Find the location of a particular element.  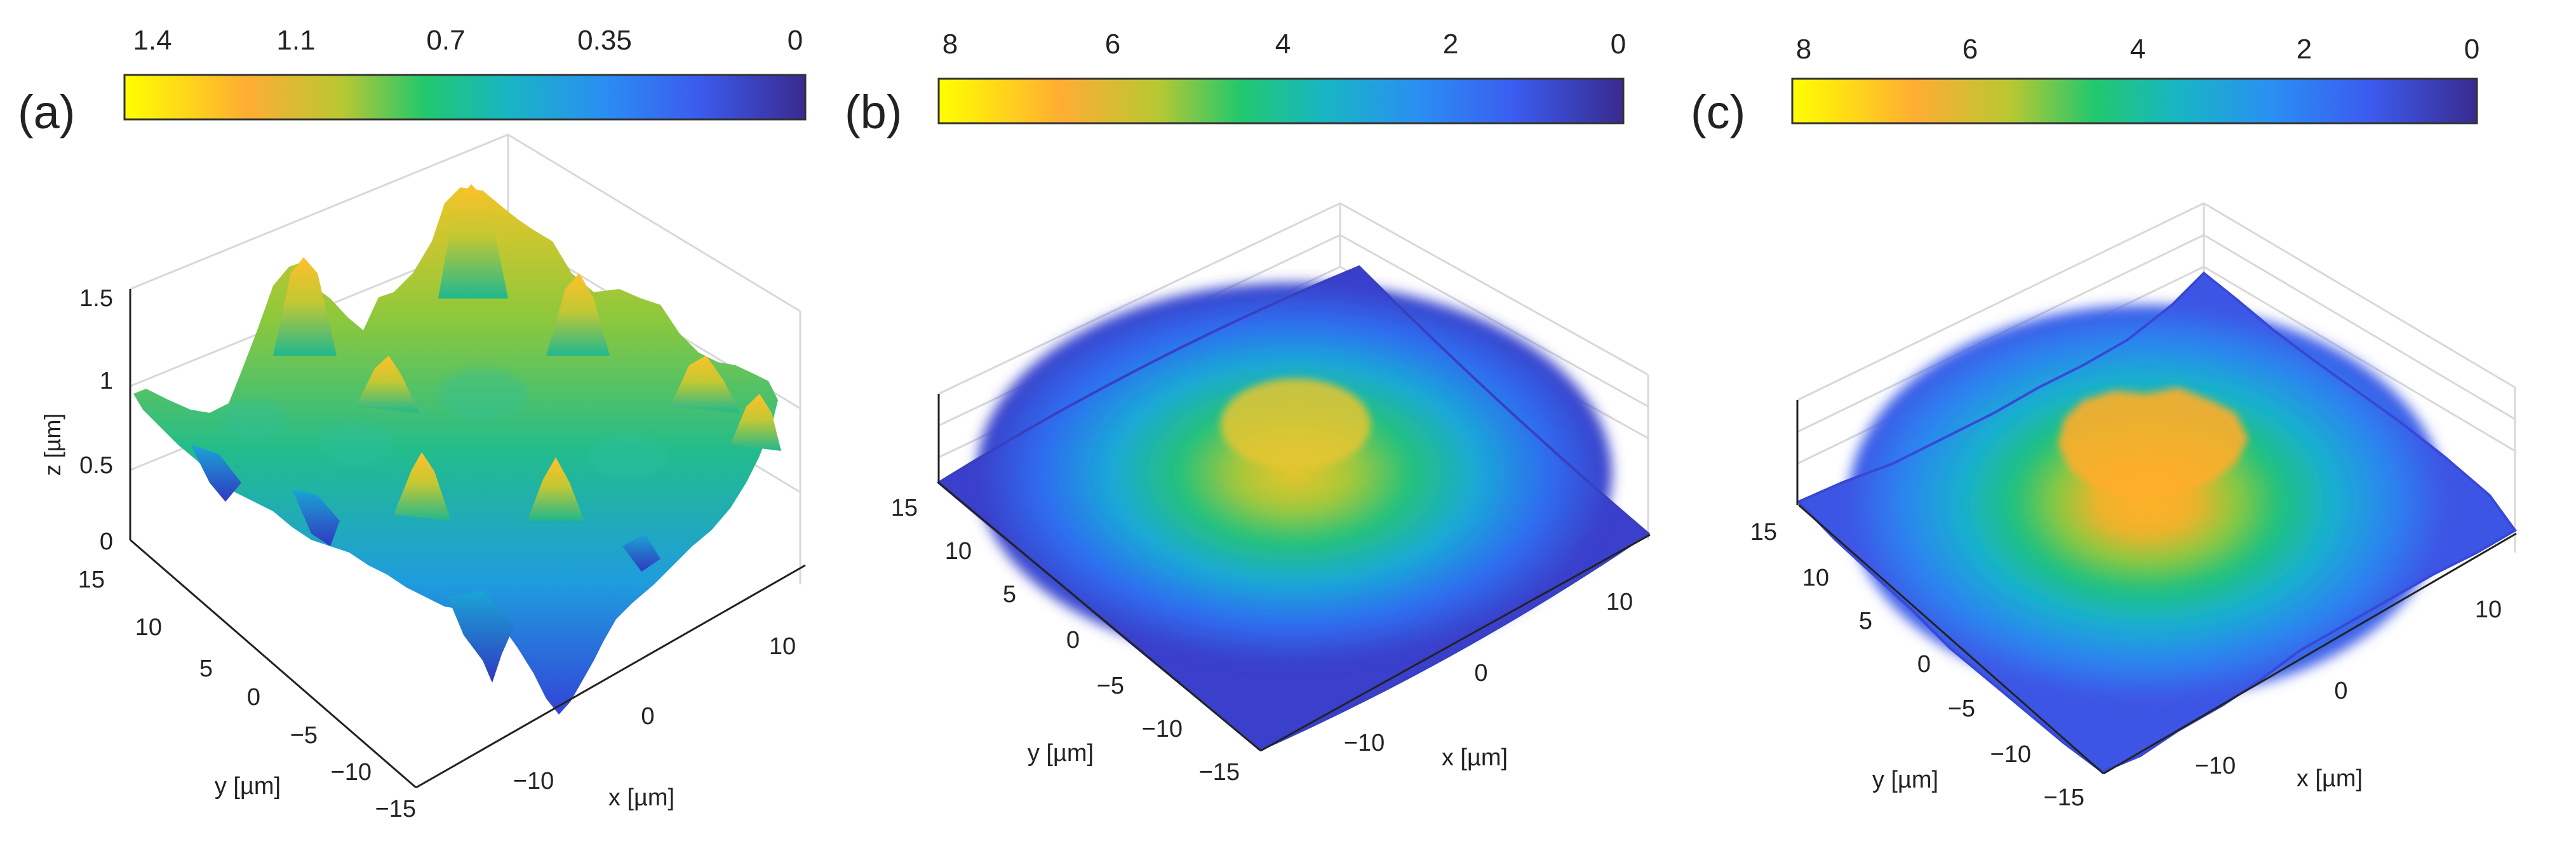

panel-c-colorbar-tick: 0 is located at coordinates (2471, 49).